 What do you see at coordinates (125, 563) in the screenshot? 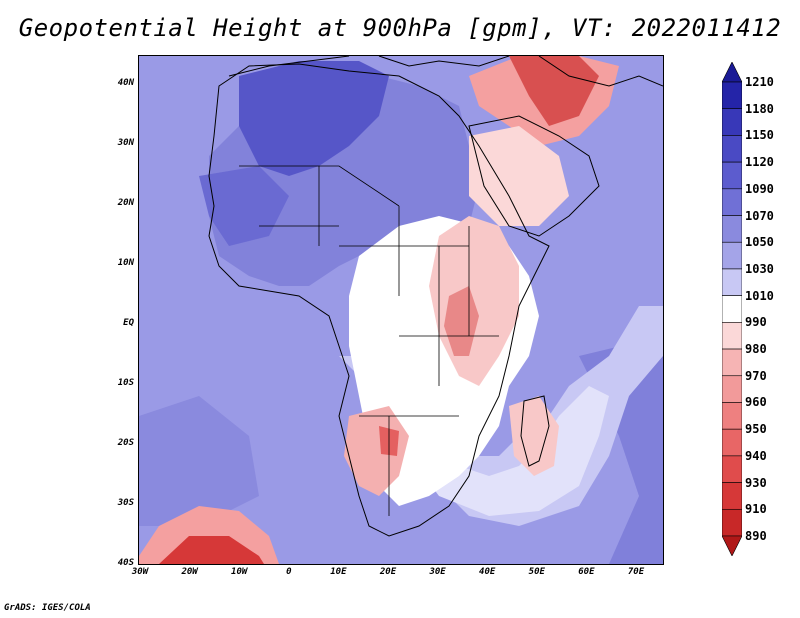
I see `lat-tick-label: 40S` at bounding box center [125, 563].